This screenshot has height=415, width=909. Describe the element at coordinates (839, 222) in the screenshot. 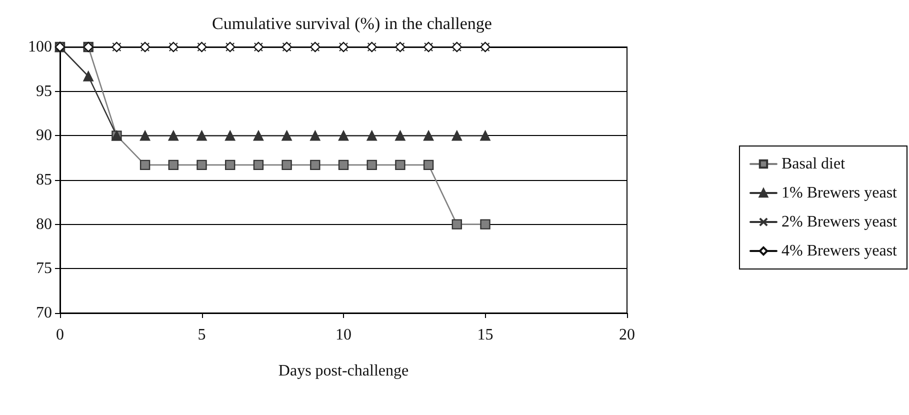

I see `legend-label: 2% Brewers yeast` at that location.